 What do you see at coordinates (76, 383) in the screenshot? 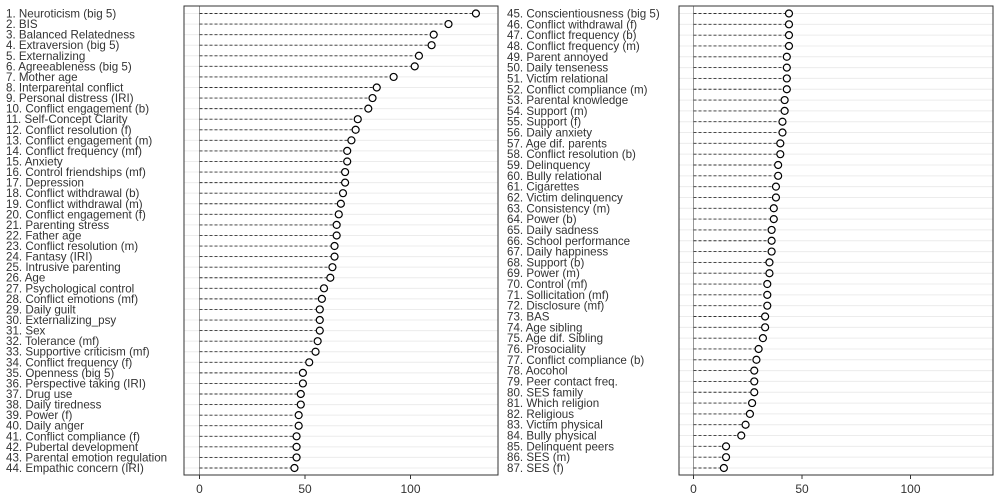
I see `category-label: 36. Perspective taking (IRI)` at bounding box center [76, 383].